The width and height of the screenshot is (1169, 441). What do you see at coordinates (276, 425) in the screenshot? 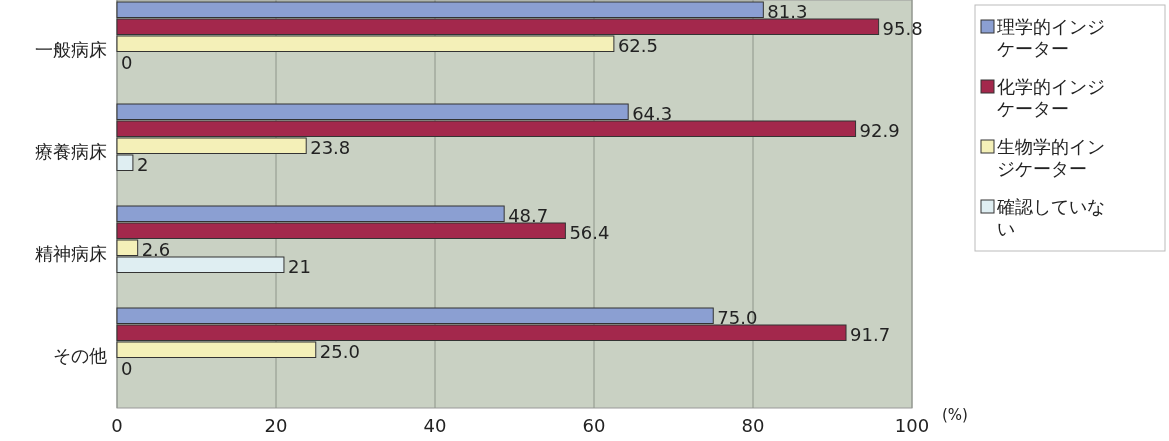
I see `x-tick-label: 20` at bounding box center [276, 425].